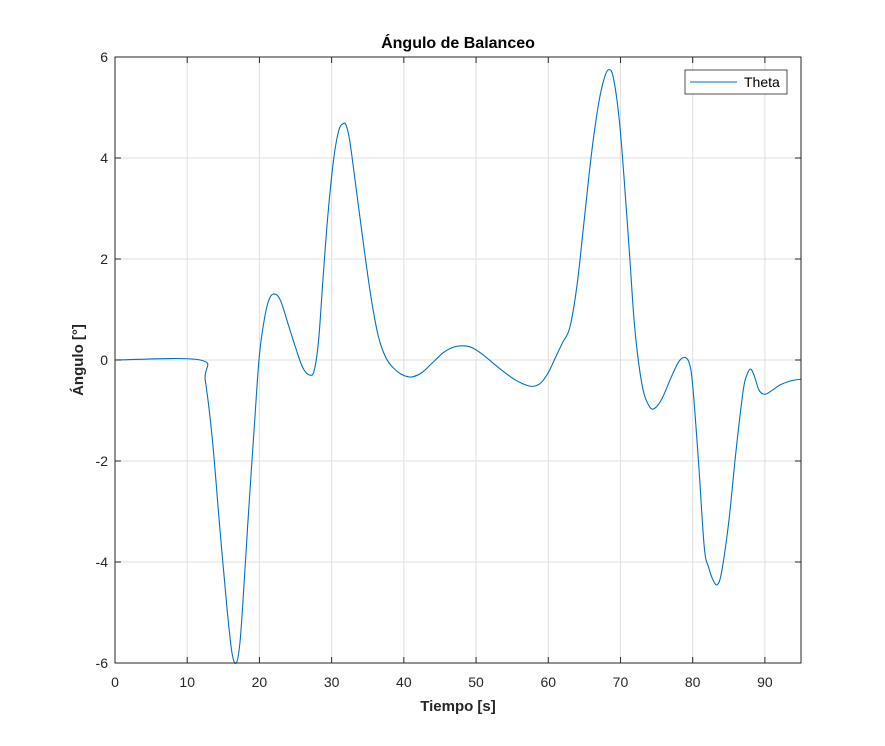  Describe the element at coordinates (78, 360) in the screenshot. I see `y-axis-label: Ángulo [°]` at that location.